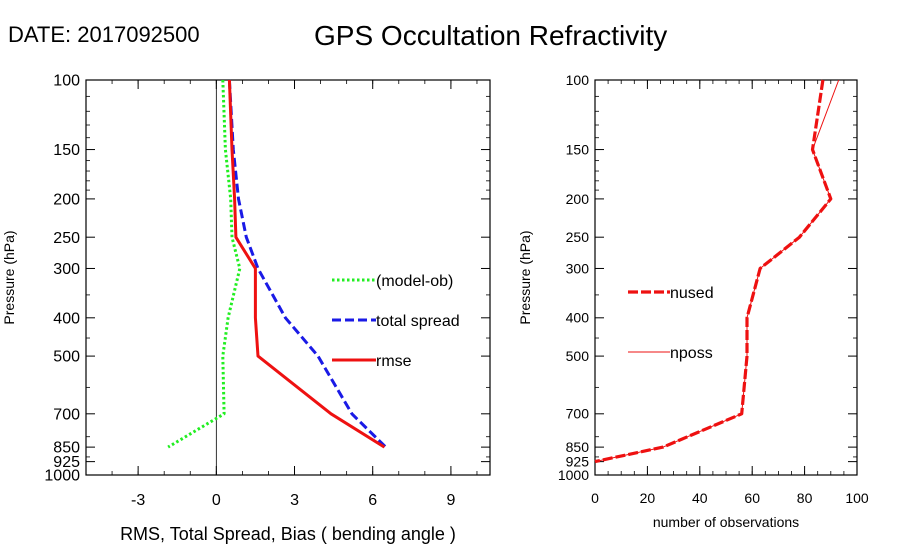 Image resolution: width=900 pixels, height=560 pixels. What do you see at coordinates (66, 200) in the screenshot?
I see `panel-1-y-tick-label: 200` at bounding box center [66, 200].